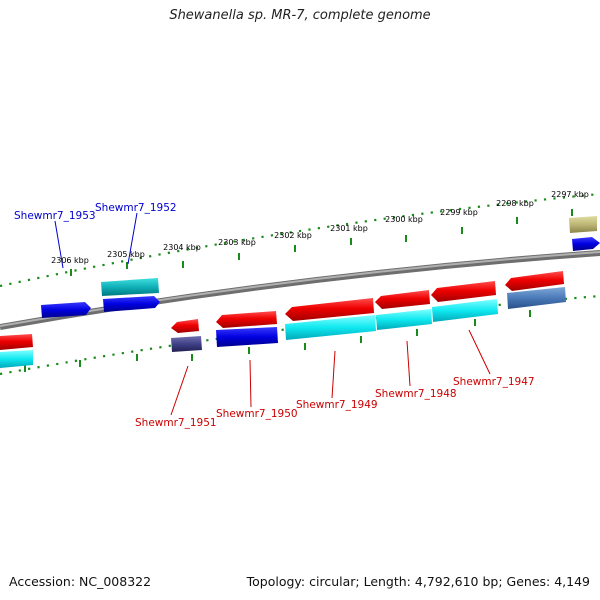 The image size is (600, 600). What do you see at coordinates (55, 216) in the screenshot?
I see `gene-label: Shewmr7_1953` at bounding box center [55, 216].